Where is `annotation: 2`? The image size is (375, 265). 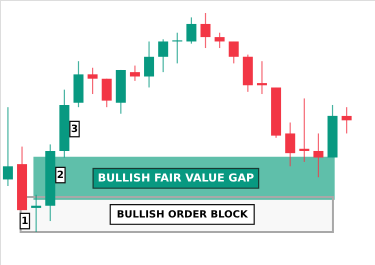
annotation: 2 is located at coordinates (60, 176).